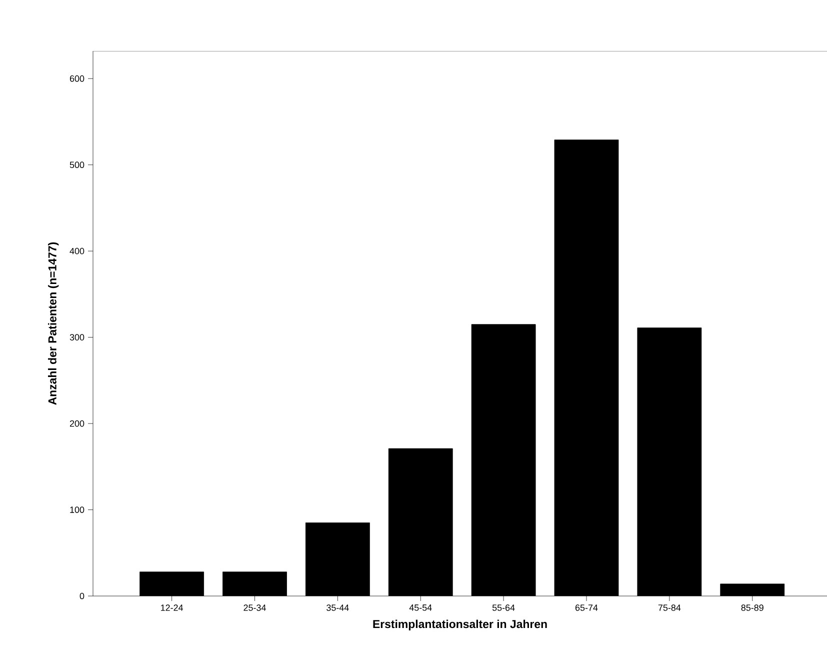  I want to click on y-tick-label: 0, so click(82, 596).